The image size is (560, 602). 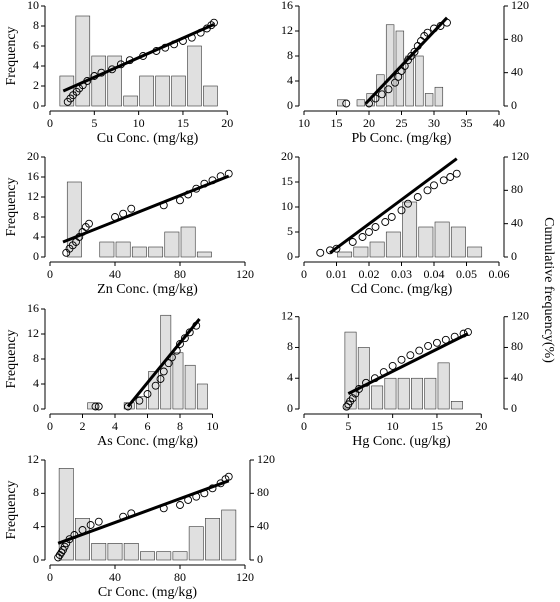 I want to click on x-tick-label: 10, so click(x=393, y=426).